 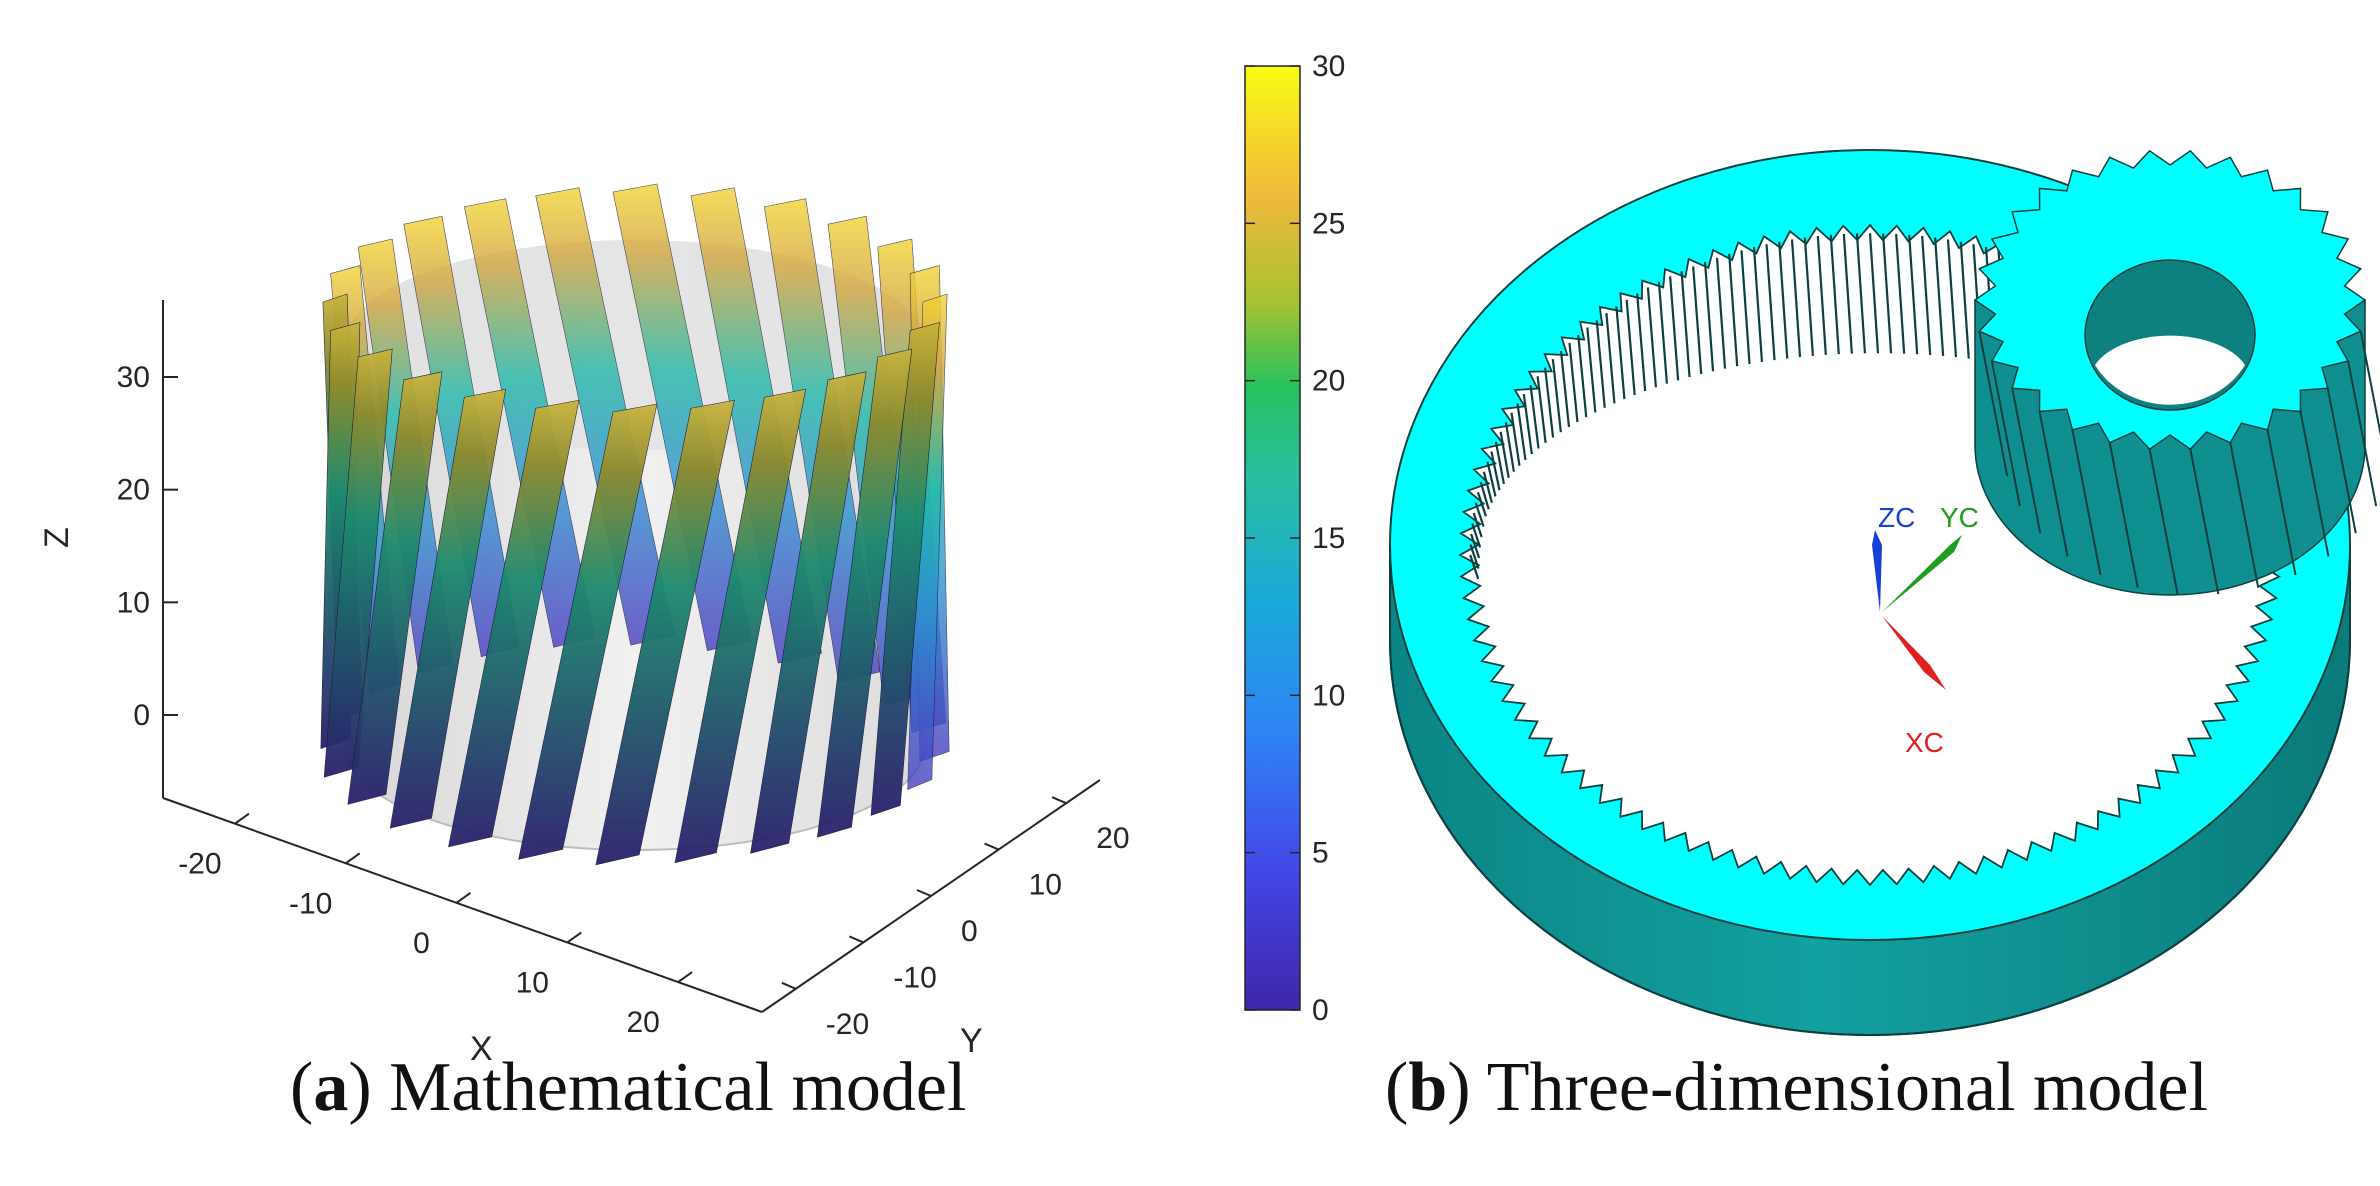 I want to click on x-tick-label: 10, so click(x=532, y=982).